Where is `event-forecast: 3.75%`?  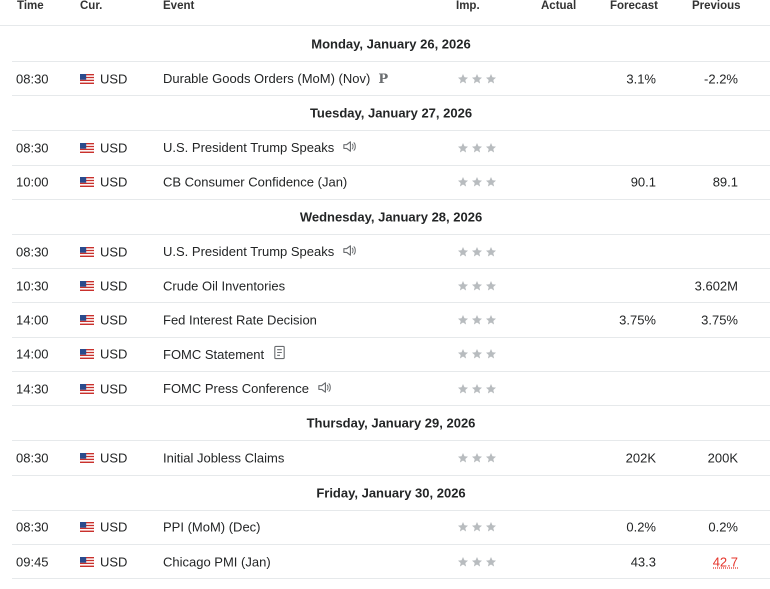 event-forecast: 3.75% is located at coordinates (637, 320).